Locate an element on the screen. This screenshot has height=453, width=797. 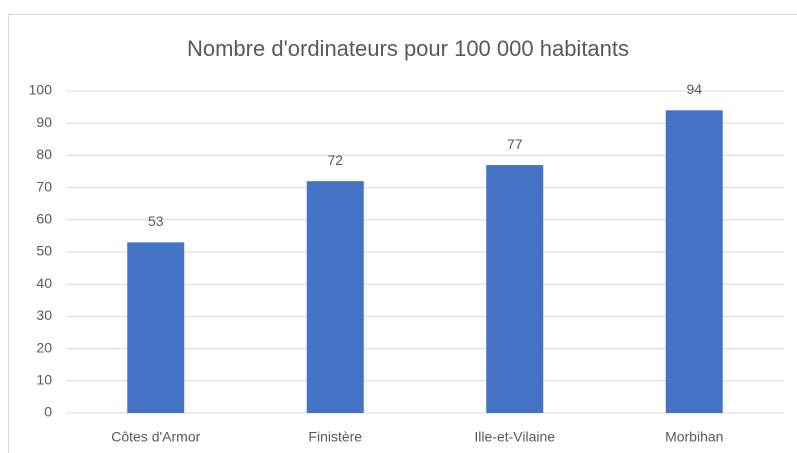
data-label: 53 is located at coordinates (156, 221).